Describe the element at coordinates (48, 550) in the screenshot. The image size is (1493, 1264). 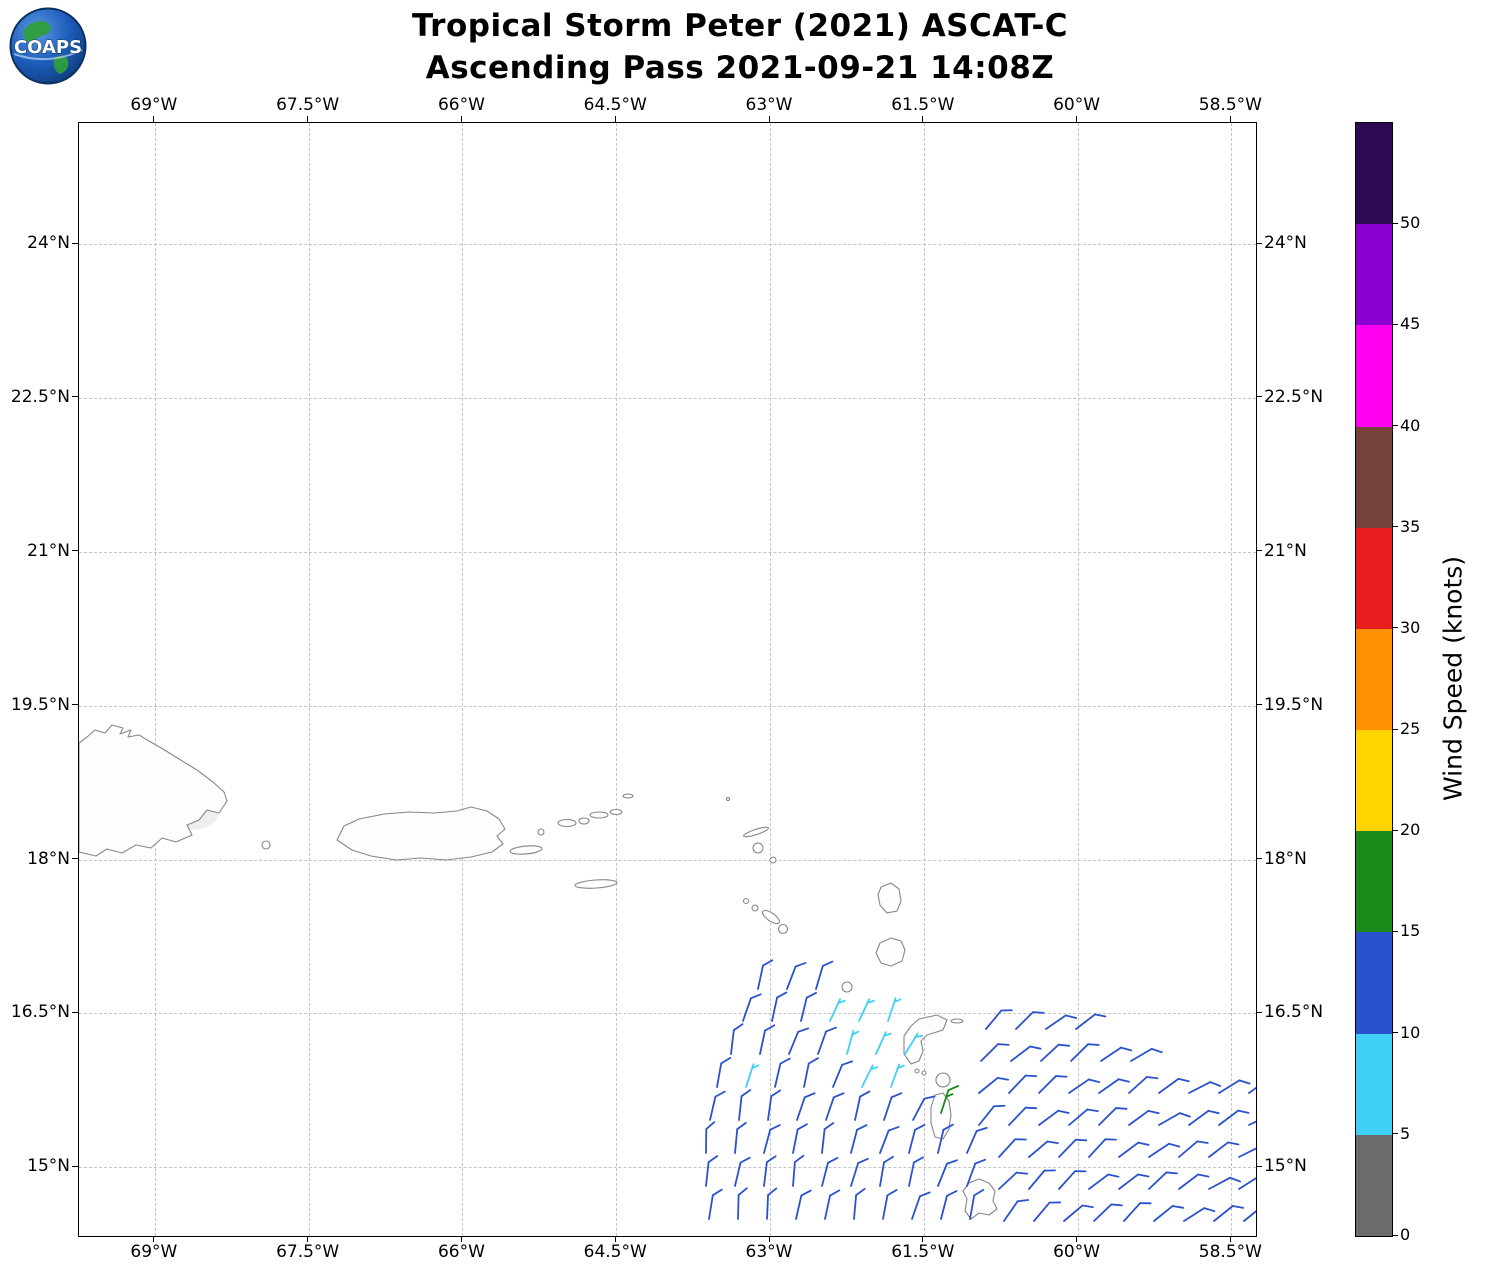
I see `y-tick-label: 21°N` at that location.